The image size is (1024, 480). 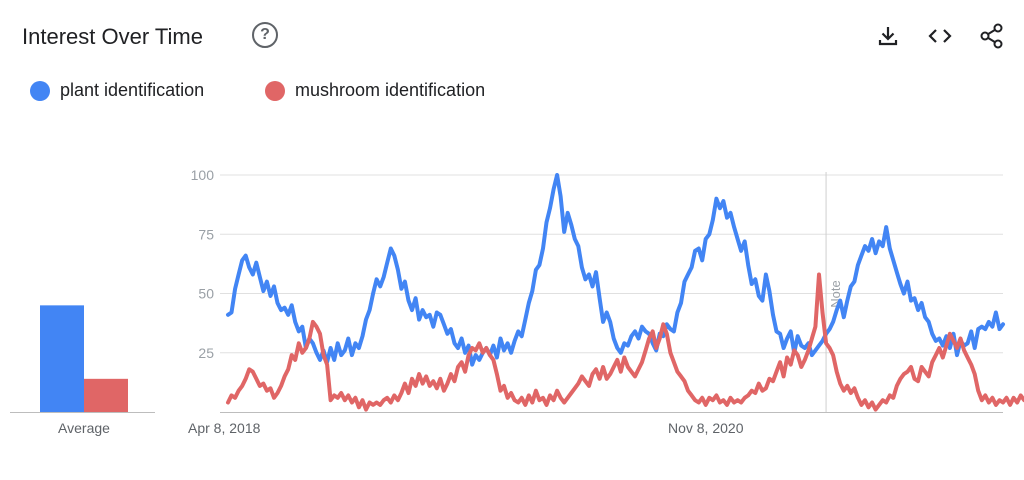 What do you see at coordinates (62, 358) in the screenshot?
I see `average-bar-plant` at bounding box center [62, 358].